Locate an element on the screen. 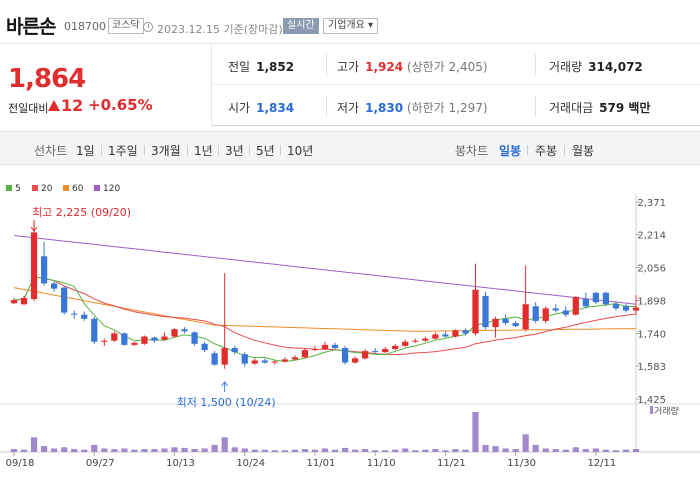 The width and height of the screenshot is (700, 490). tab-daily: 일봉 is located at coordinates (510, 151).